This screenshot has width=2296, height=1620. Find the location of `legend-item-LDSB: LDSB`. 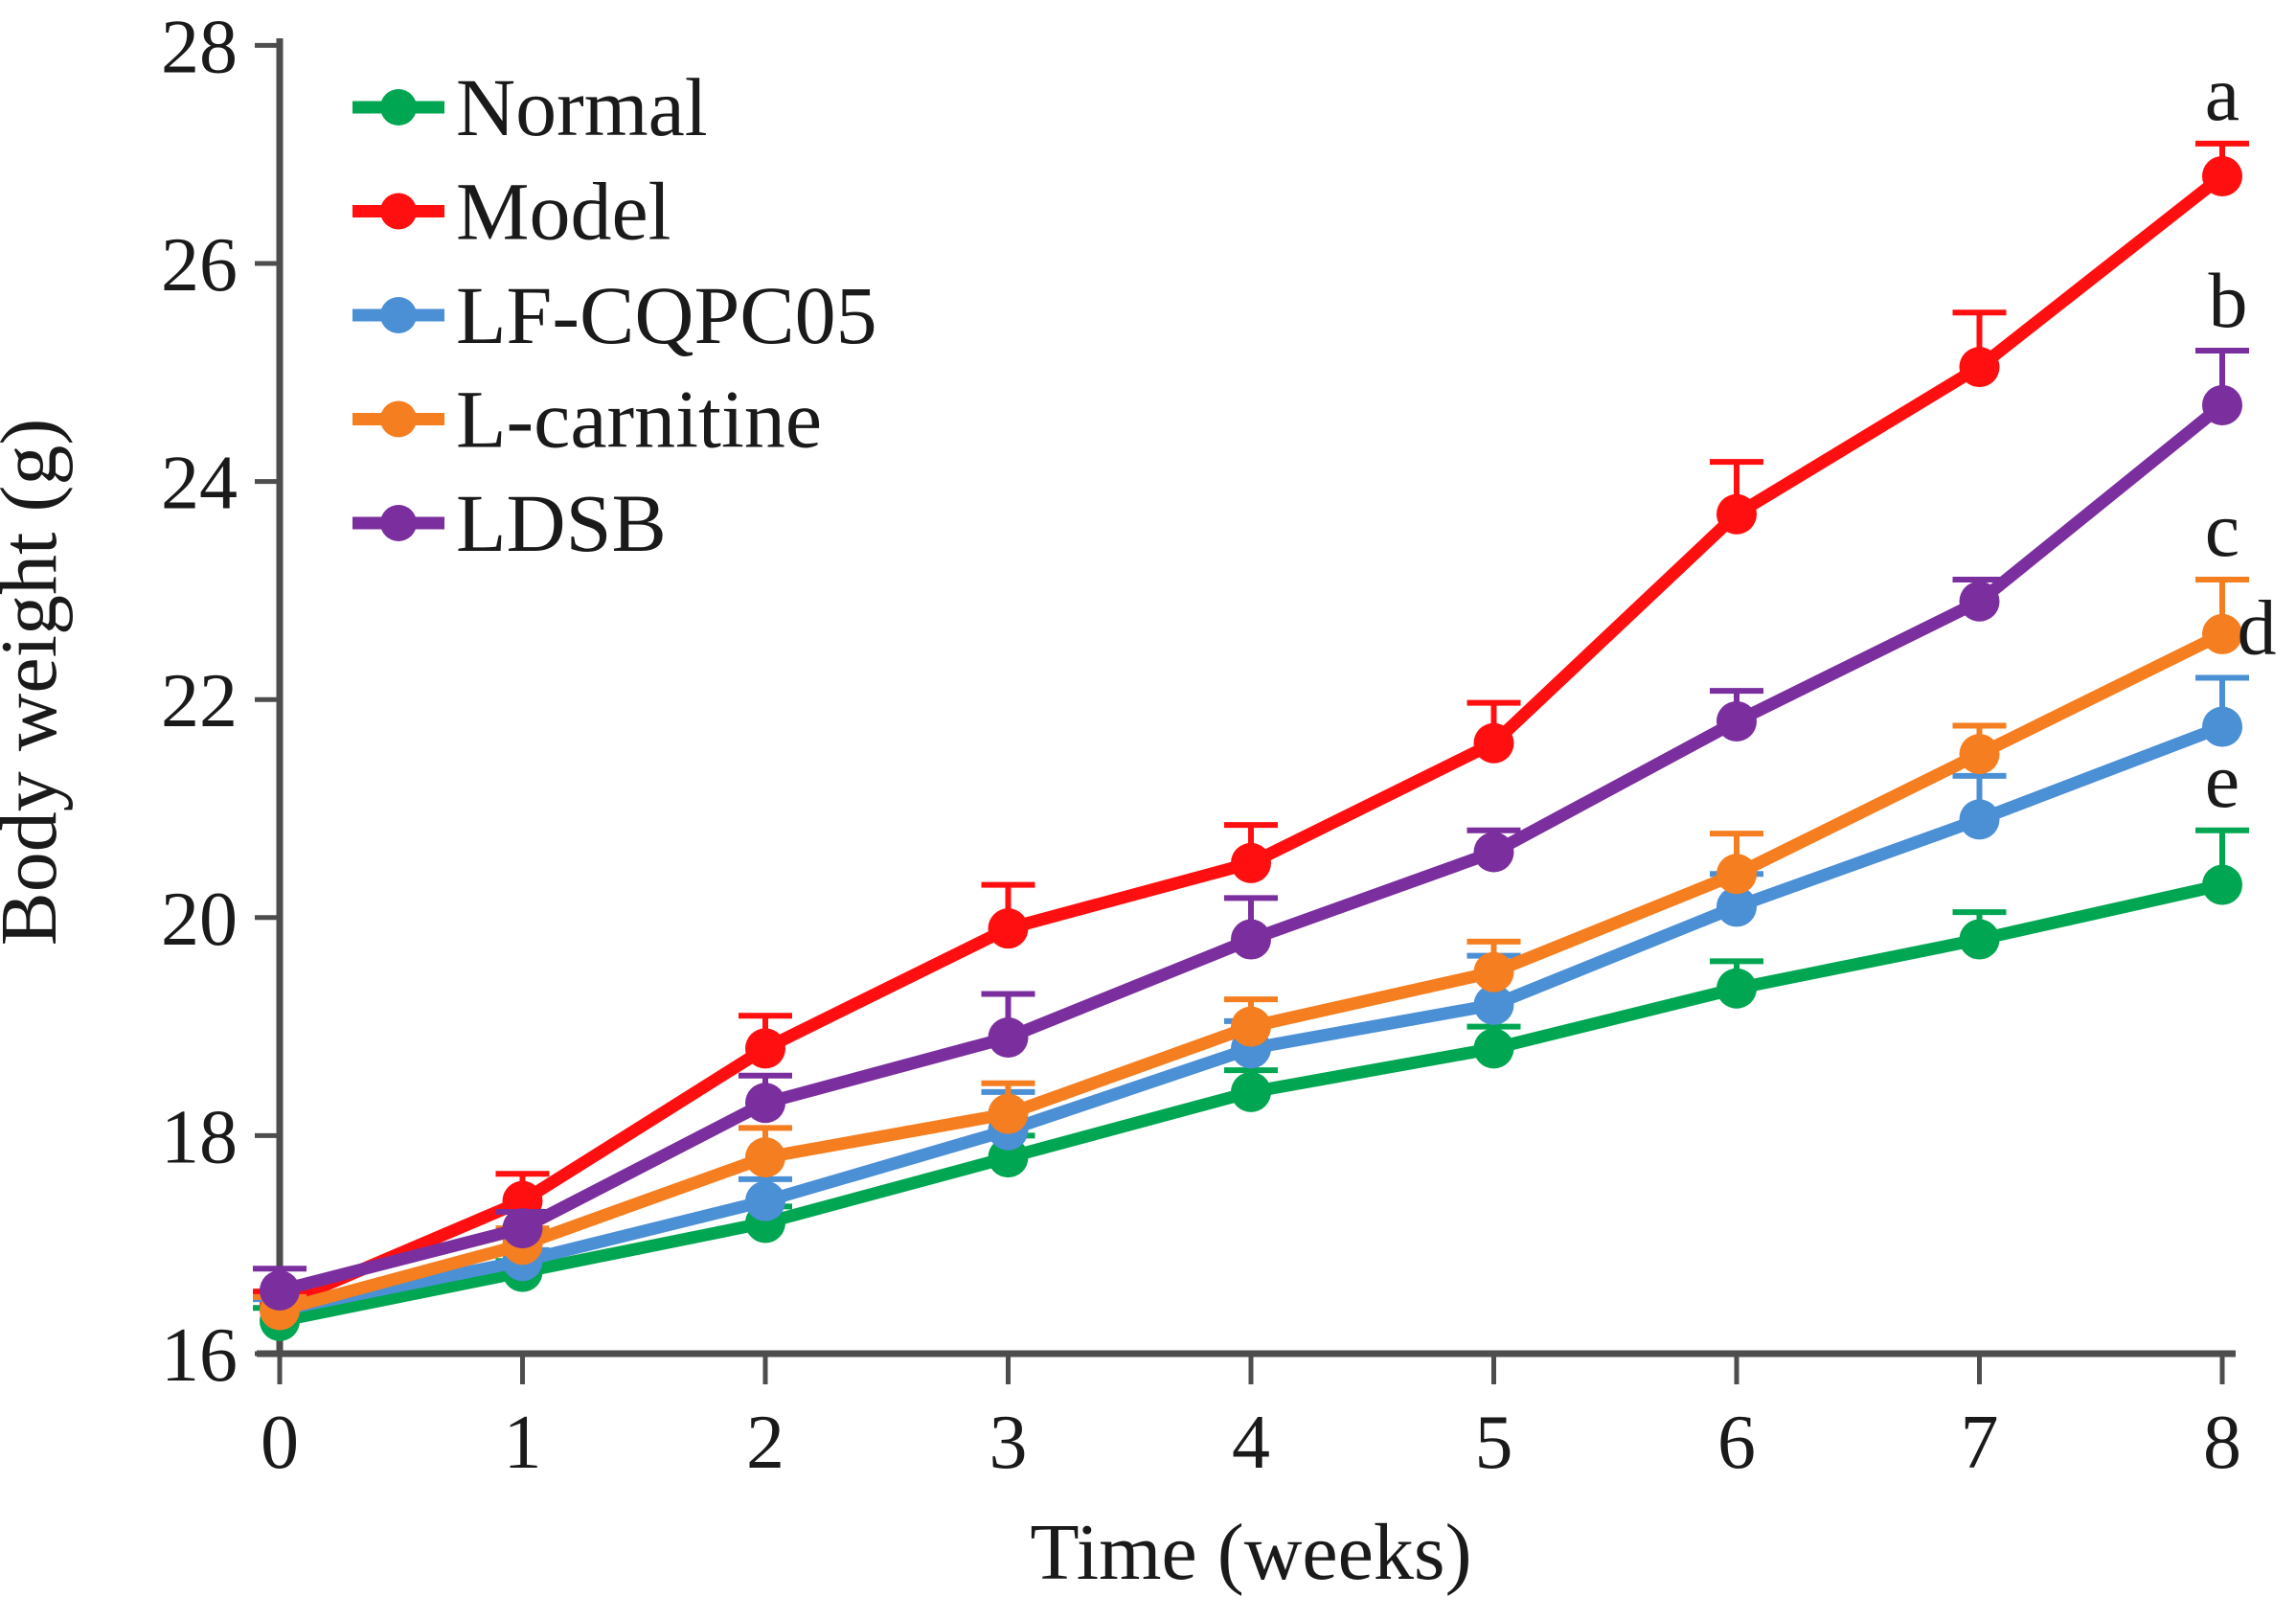

legend-item-LDSB: LDSB is located at coordinates (509, 523).